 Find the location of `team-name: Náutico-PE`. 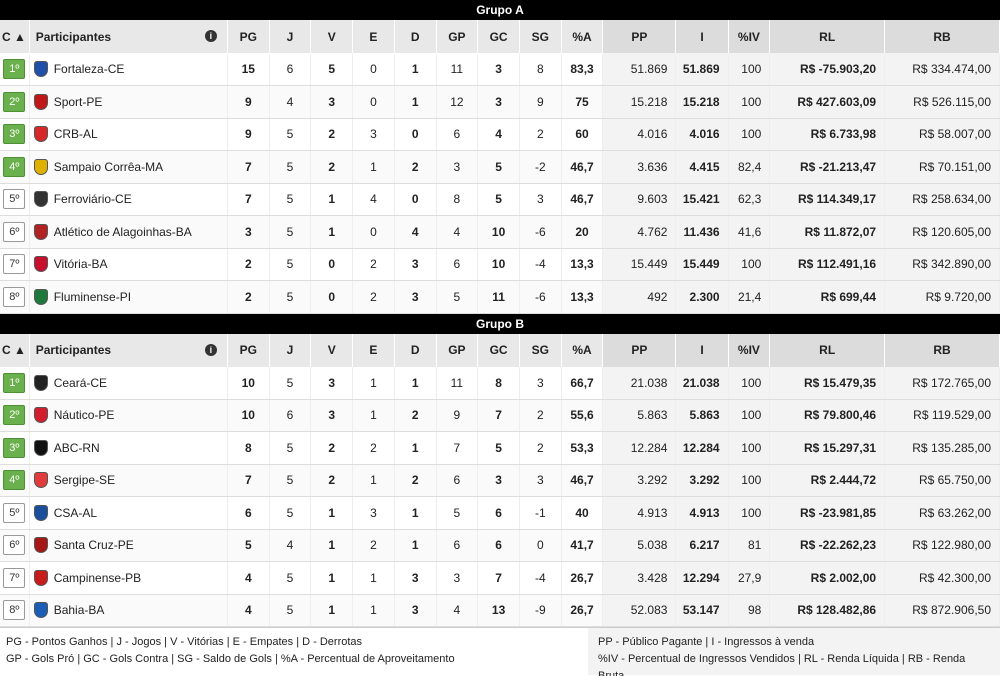

team-name: Náutico-PE is located at coordinates (84, 415).